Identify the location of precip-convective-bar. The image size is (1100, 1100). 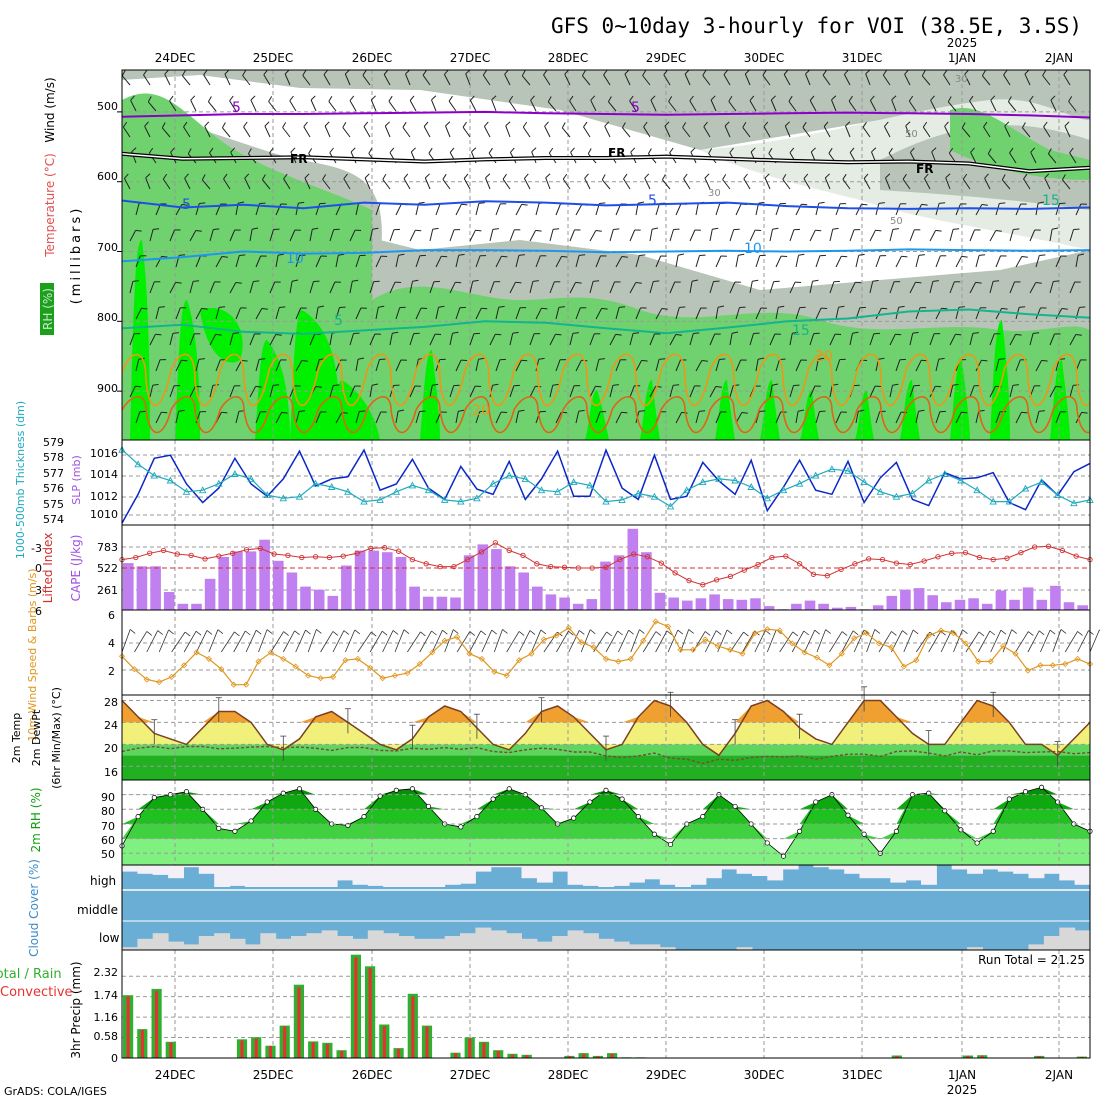
(968, 1056).